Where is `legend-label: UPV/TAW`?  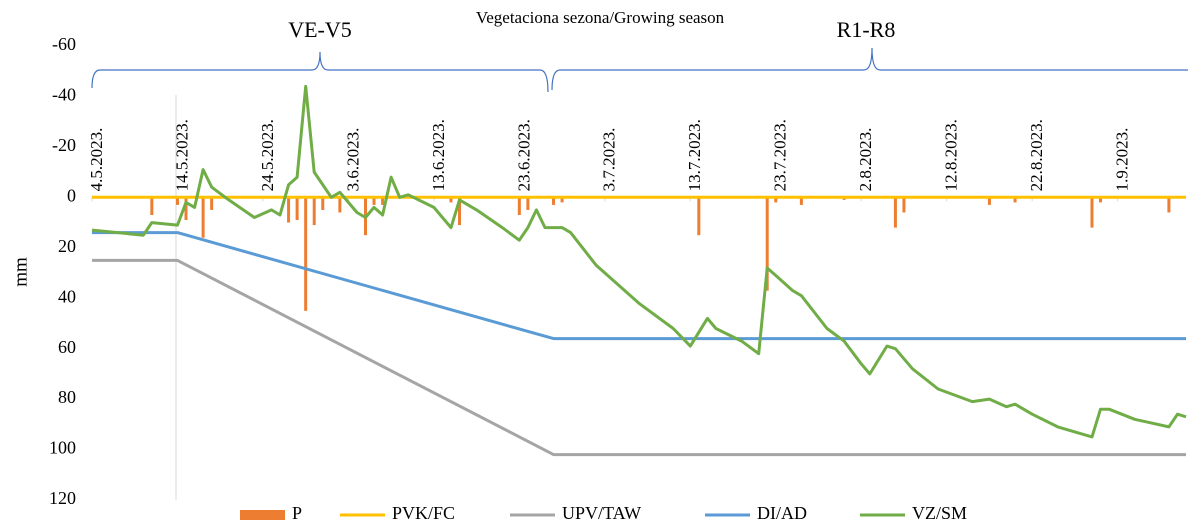 legend-label: UPV/TAW is located at coordinates (601, 513).